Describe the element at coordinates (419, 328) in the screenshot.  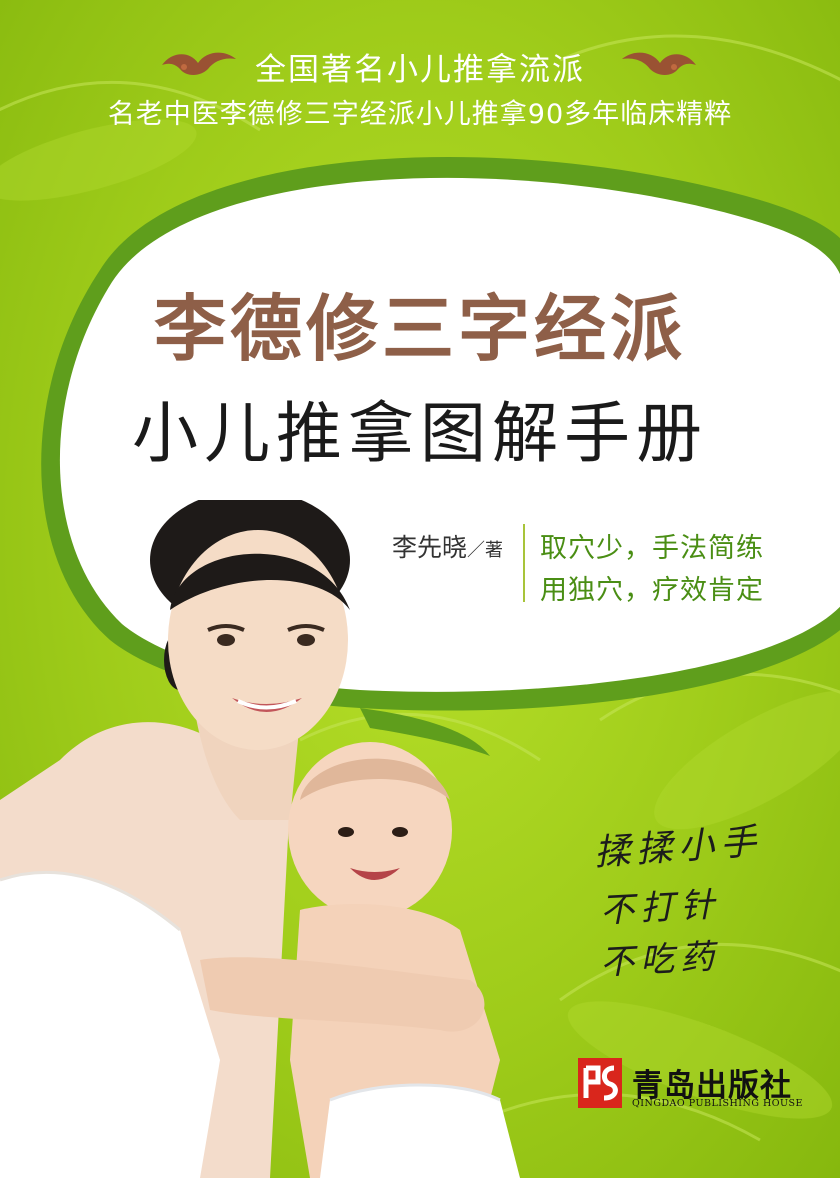
I see `book-title-main: 李德修三字经派` at that location.